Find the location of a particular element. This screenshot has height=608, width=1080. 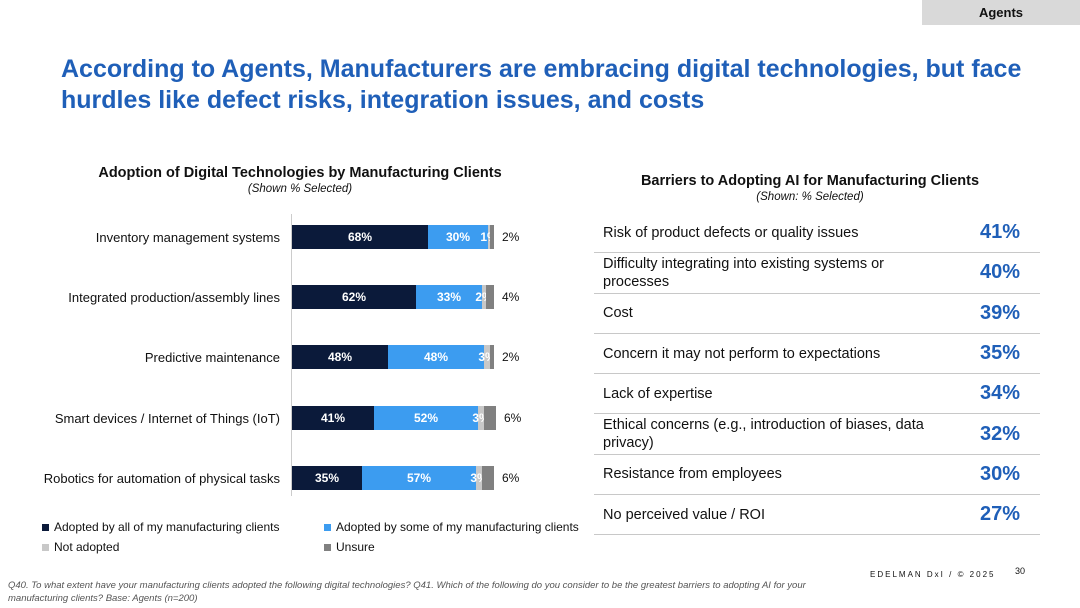

data-label: 41% is located at coordinates (333, 417).